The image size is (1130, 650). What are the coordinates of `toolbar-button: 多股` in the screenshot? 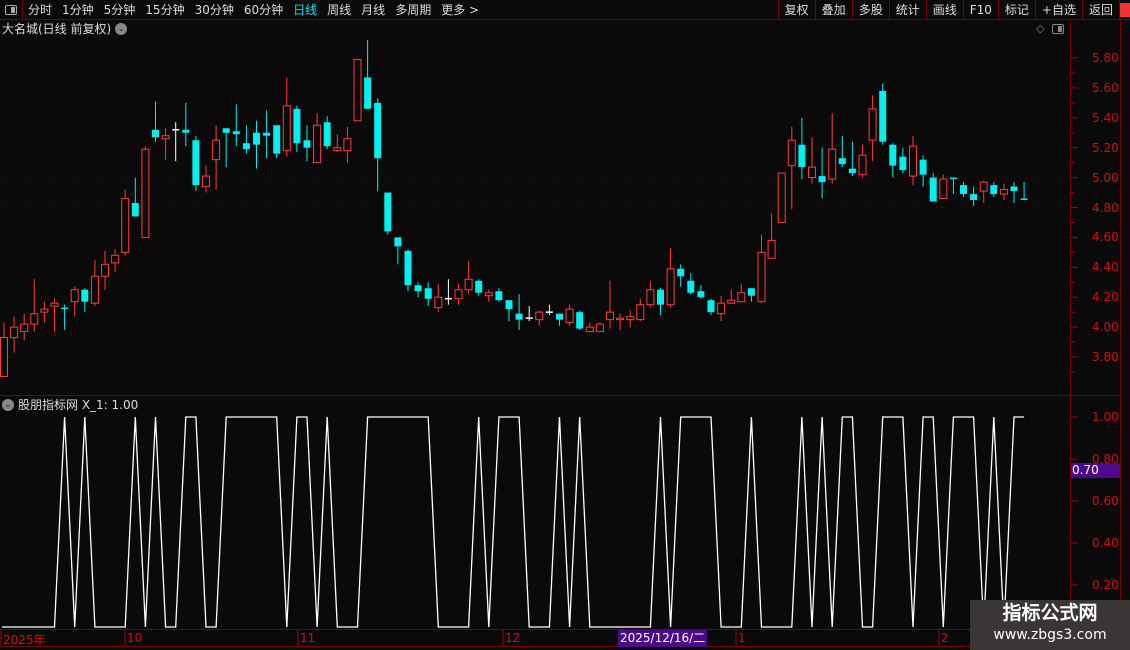 It's located at (870, 10).